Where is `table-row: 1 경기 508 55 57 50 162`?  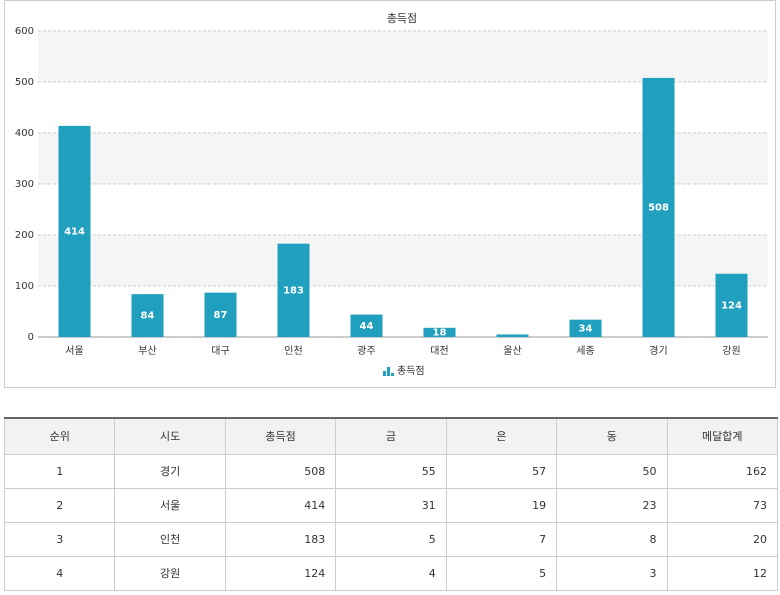
table-row: 1 경기 508 55 57 50 162 is located at coordinates (391, 471).